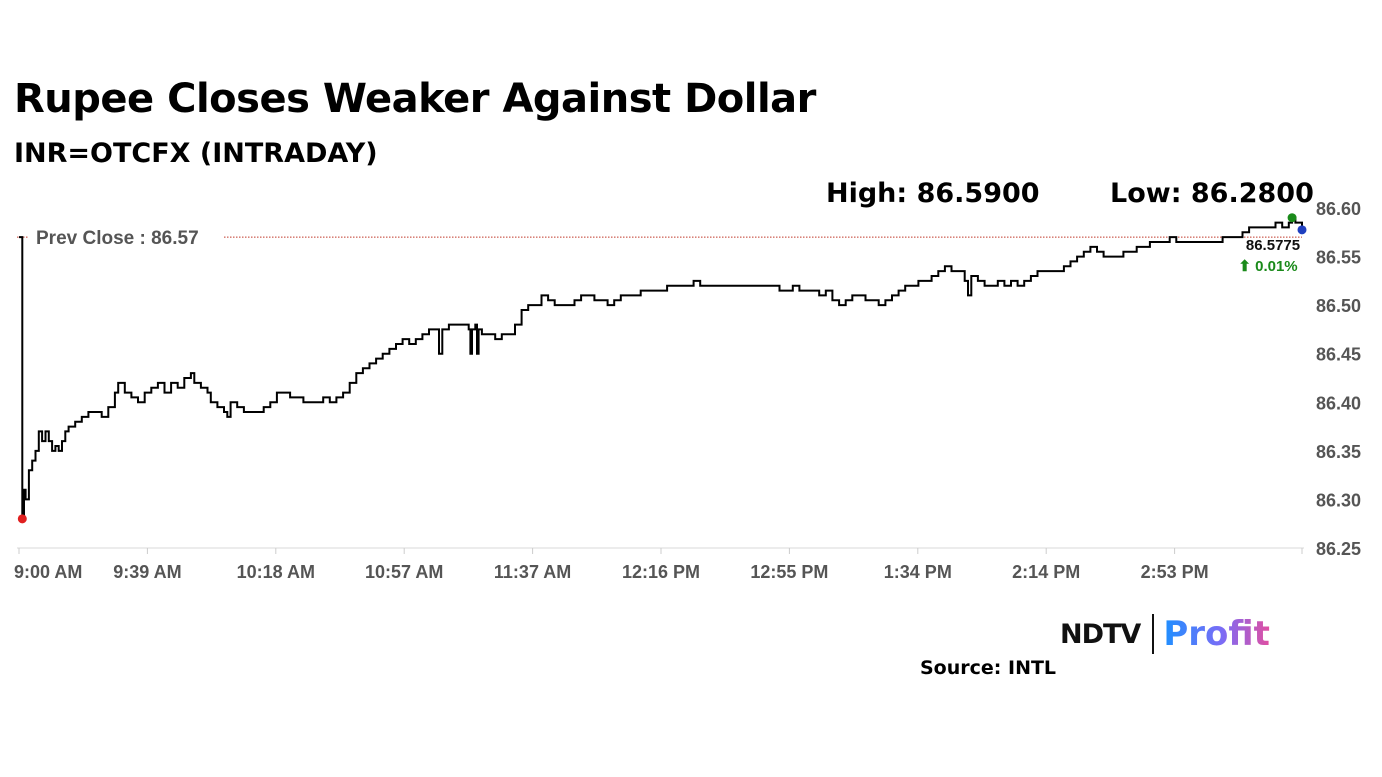 The image size is (1382, 777). Describe the element at coordinates (988, 668) in the screenshot. I see `source-label: Source: INTL` at that location.